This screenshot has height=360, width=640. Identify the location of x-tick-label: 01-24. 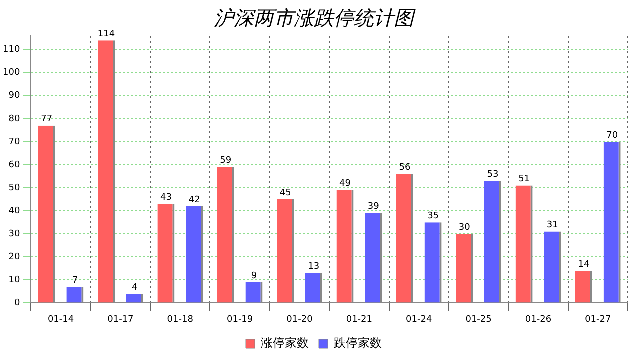
(419, 319).